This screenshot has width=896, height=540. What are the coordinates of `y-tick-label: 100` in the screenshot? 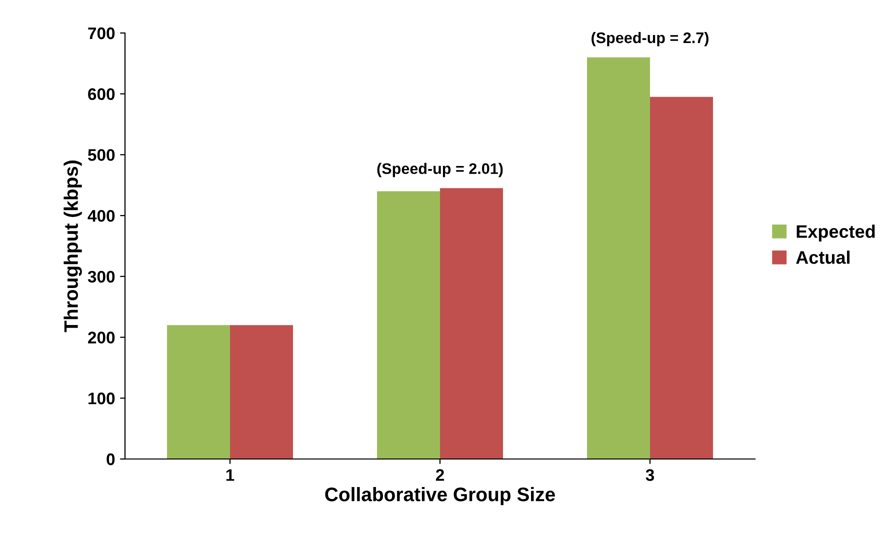 It's located at (101, 398).